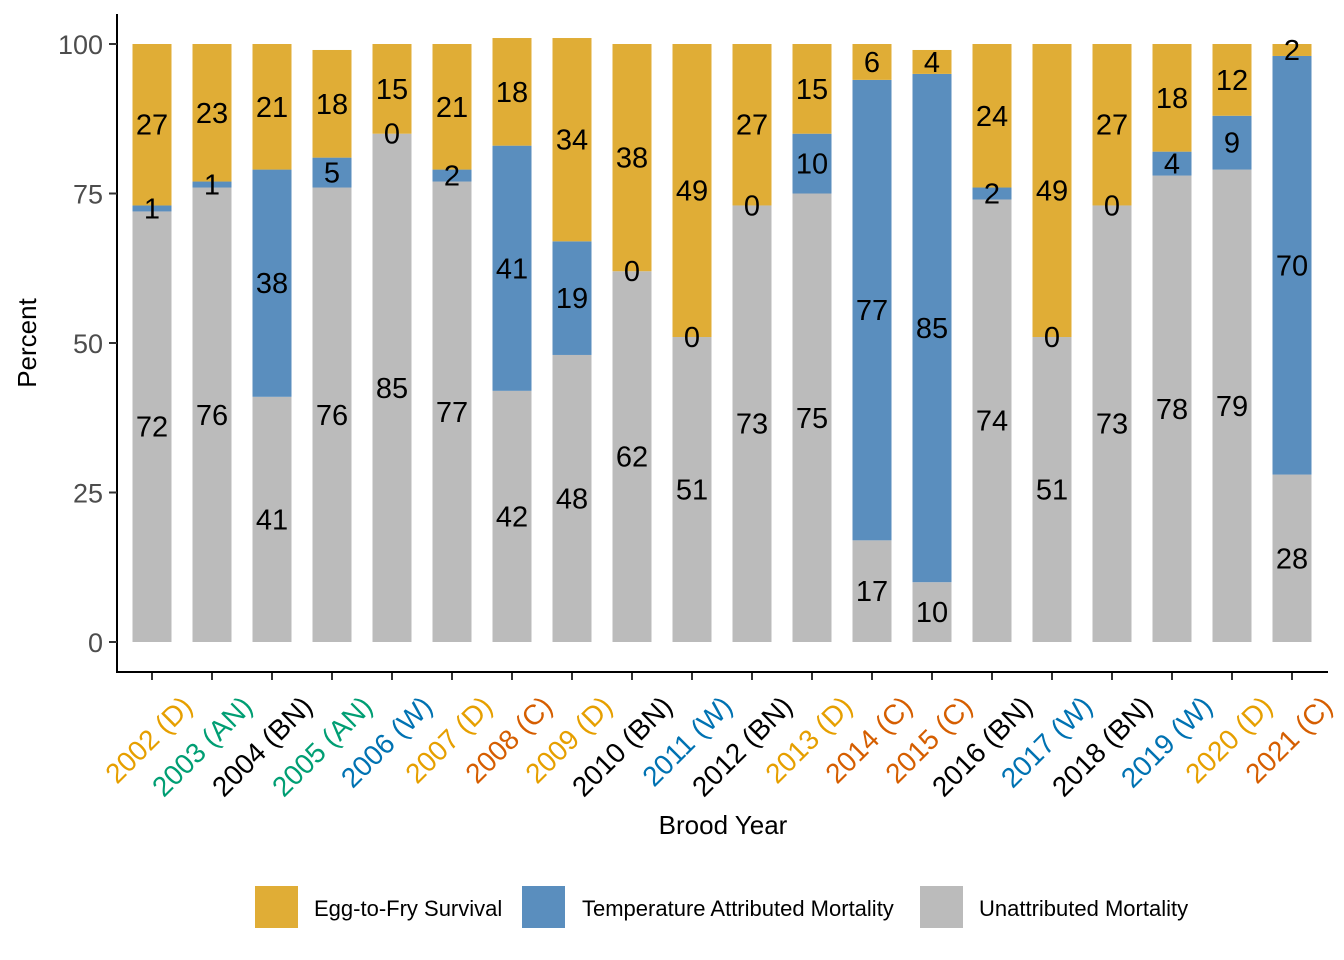 This screenshot has height=960, width=1344. I want to click on data-label: 74, so click(992, 422).